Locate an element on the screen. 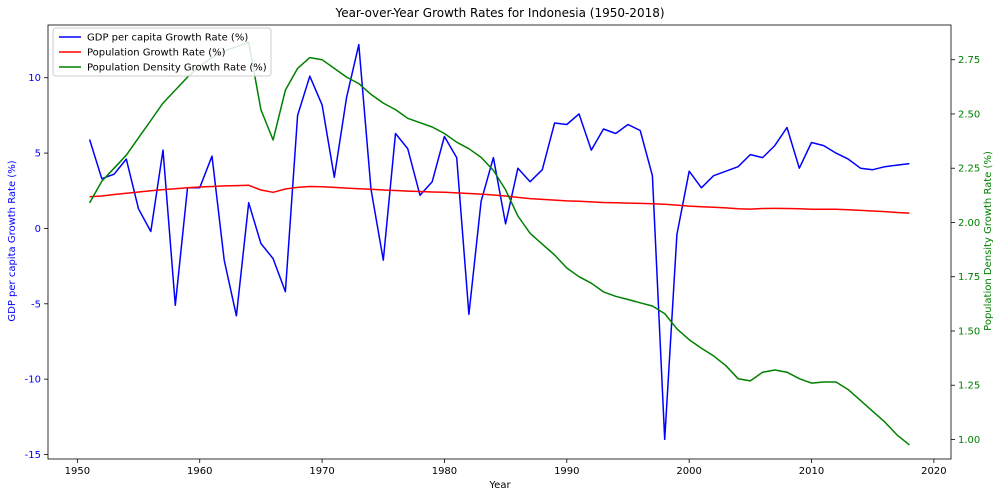 The width and height of the screenshot is (1000, 496). y-right-tick-label: 1.25 is located at coordinates (969, 386).